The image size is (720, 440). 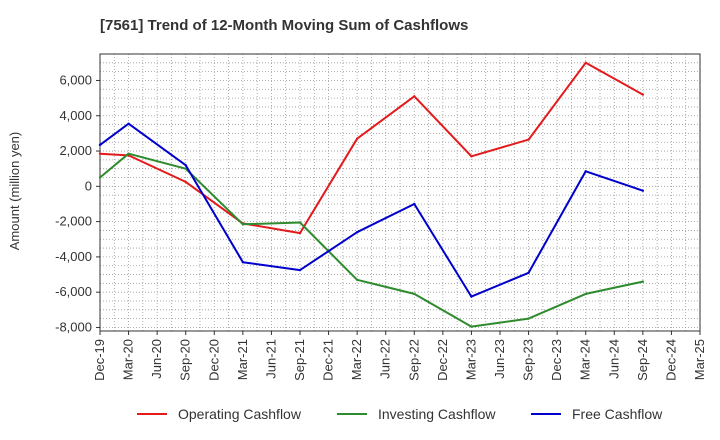 What do you see at coordinates (156, 359) in the screenshot?
I see `x-tick-label: Jun-20` at bounding box center [156, 359].